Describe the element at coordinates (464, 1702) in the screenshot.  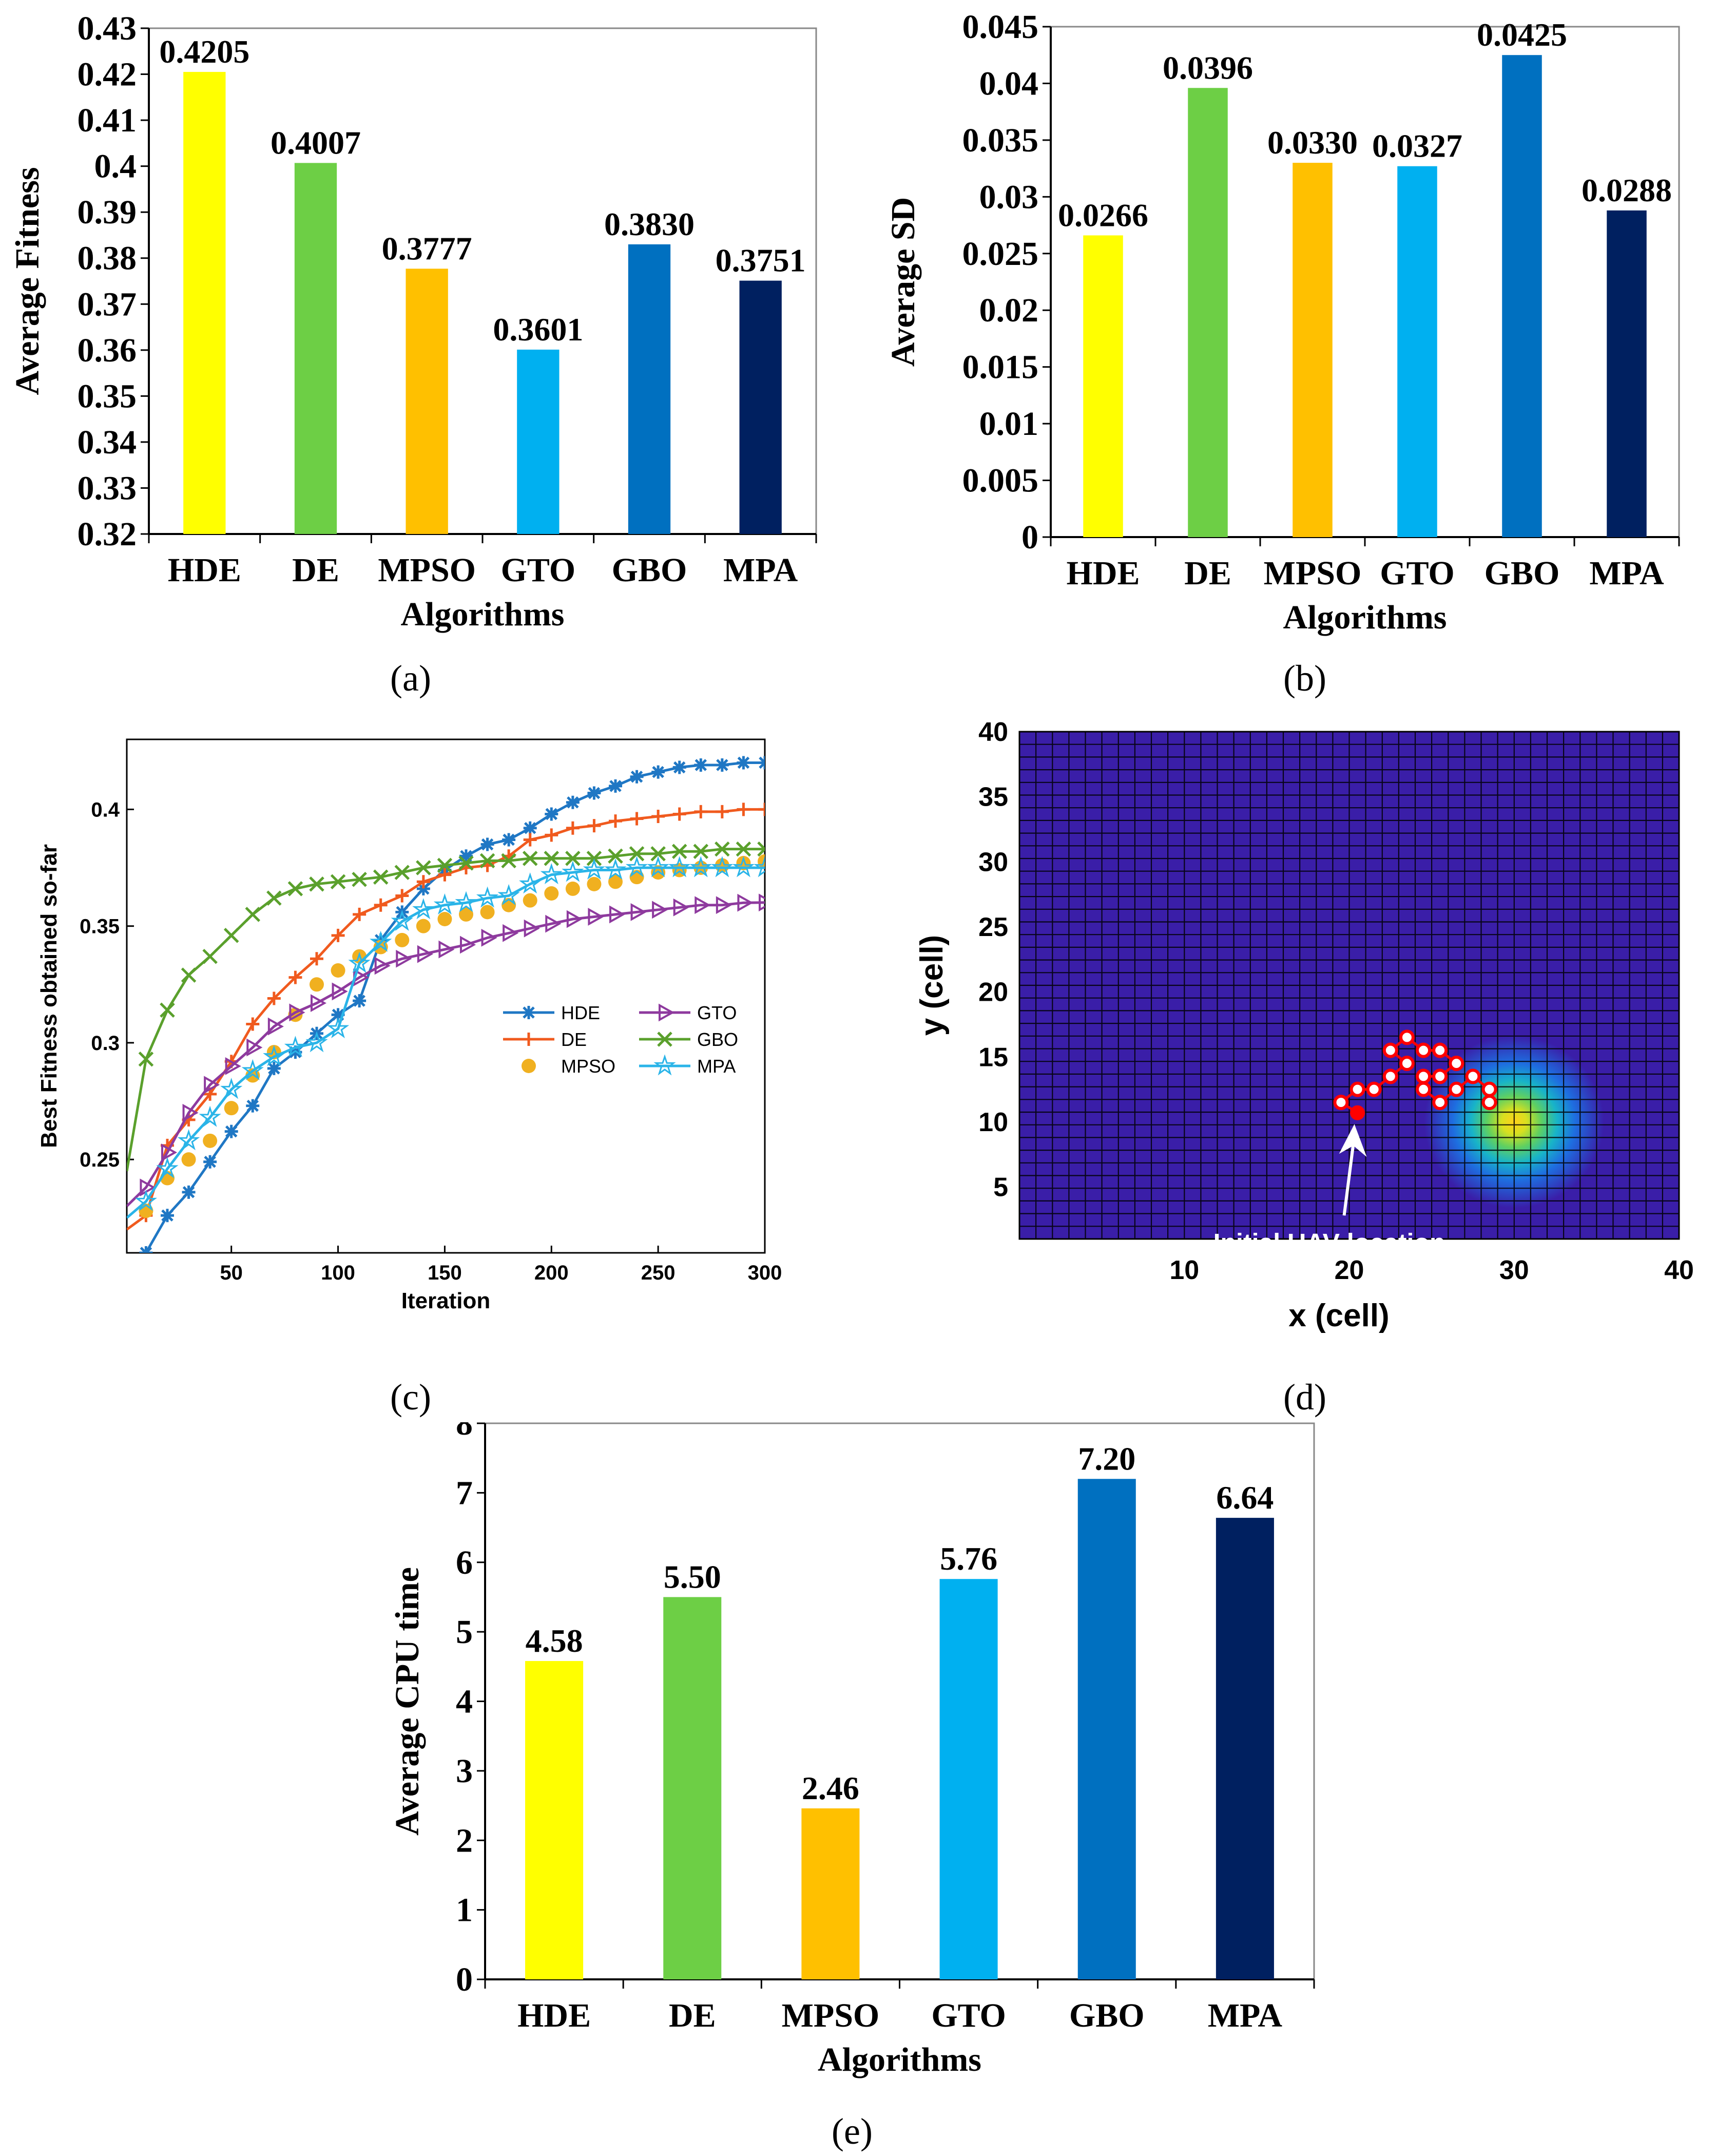
I see `y-tick-label: 4` at that location.